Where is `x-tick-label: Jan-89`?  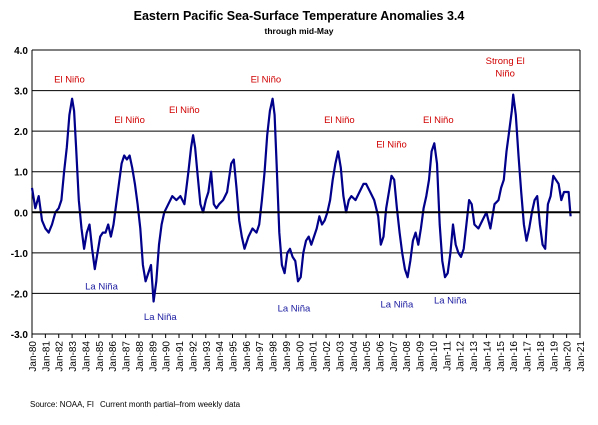
x-tick-label: Jan-89 is located at coordinates (153, 356).